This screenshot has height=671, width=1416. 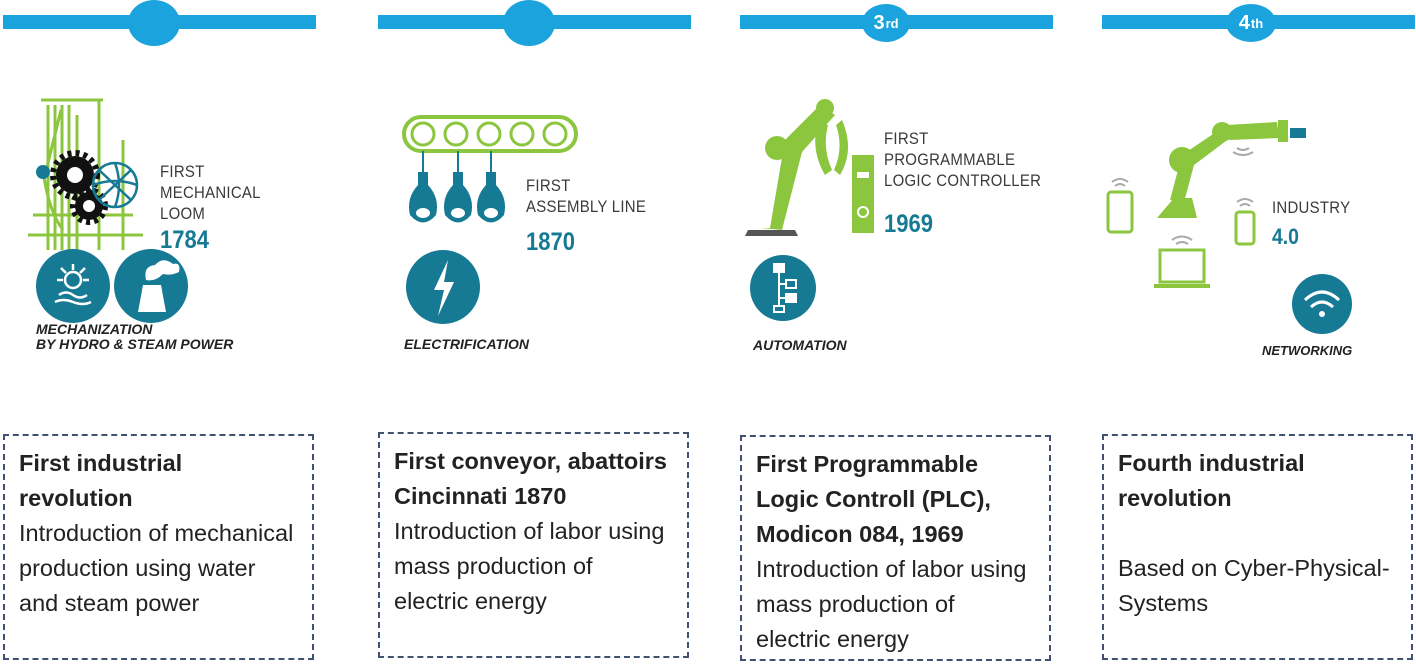 What do you see at coordinates (466, 344) in the screenshot?
I see `era-caption: ELECTRIFICATION` at bounding box center [466, 344].